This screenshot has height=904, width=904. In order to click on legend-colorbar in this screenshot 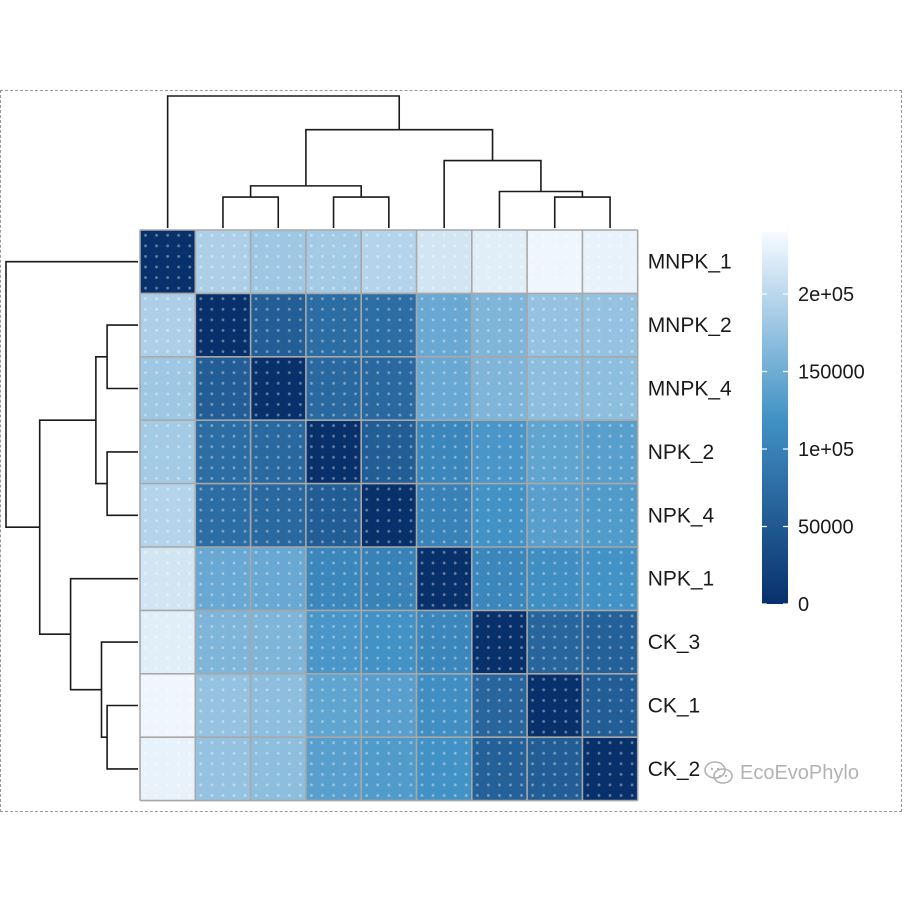, I will do `click(775, 418)`.